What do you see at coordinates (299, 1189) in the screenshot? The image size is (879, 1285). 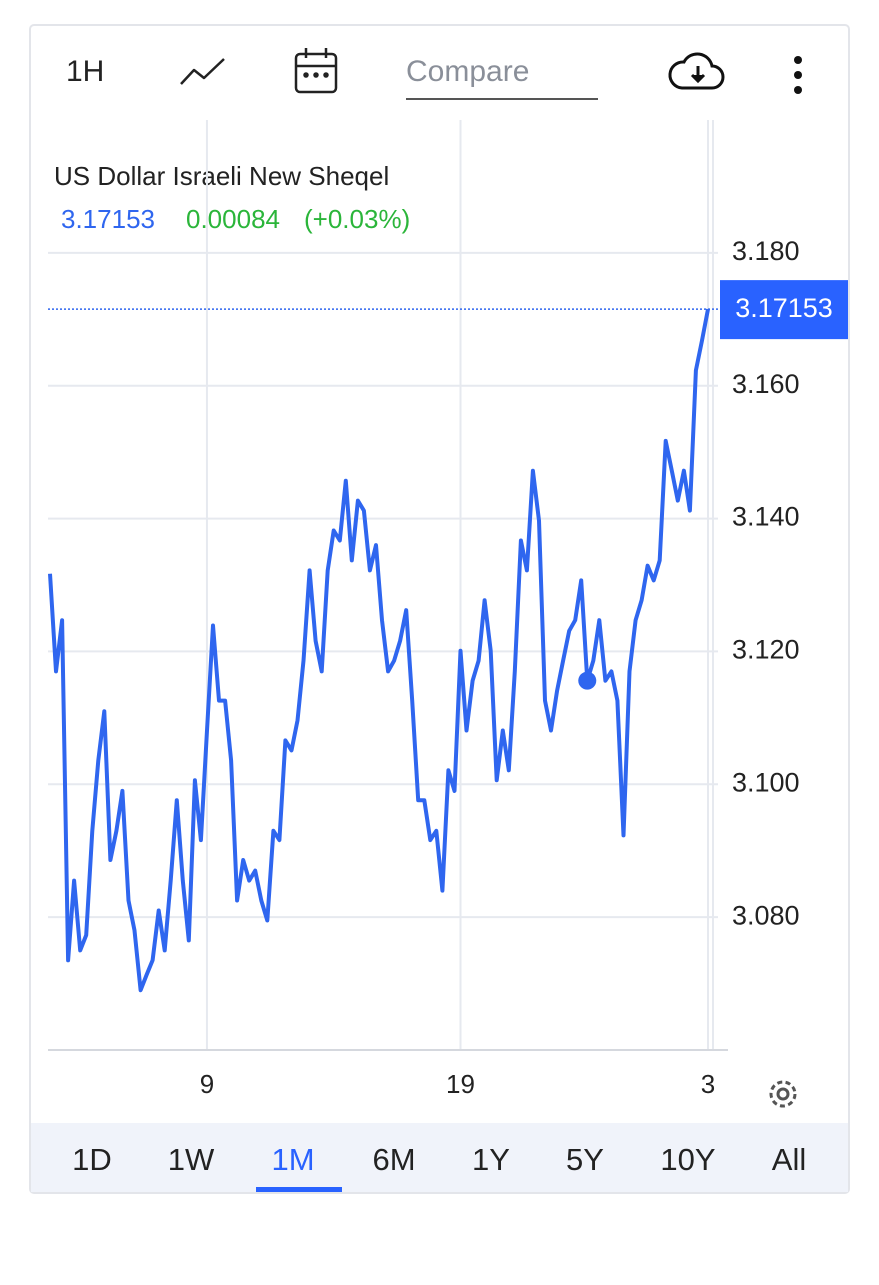 I see `range-selected-underline` at bounding box center [299, 1189].